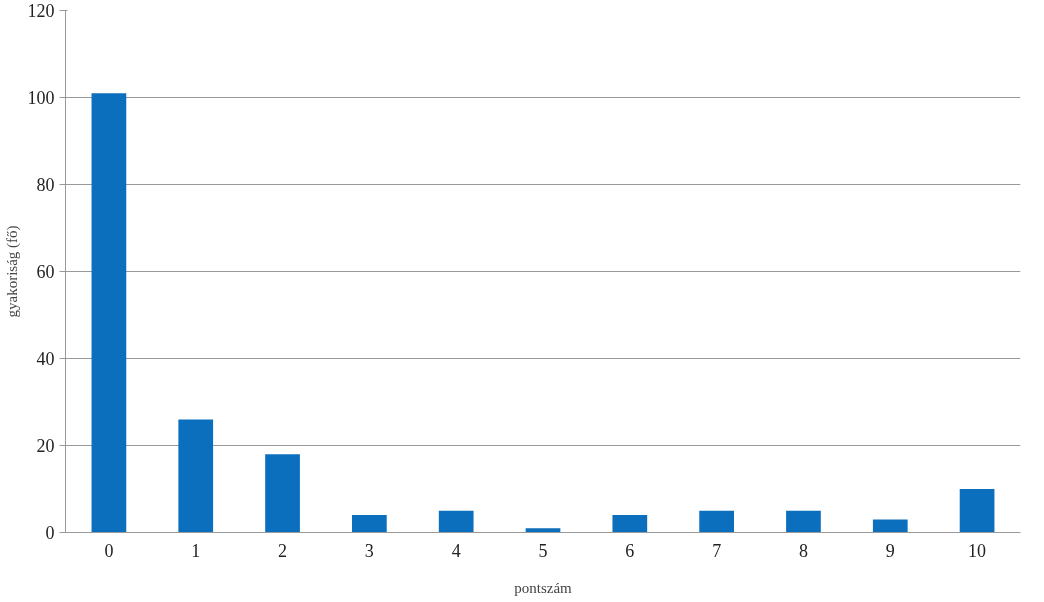  I want to click on y-axis-title: gyakoriság (fő), so click(12, 271).